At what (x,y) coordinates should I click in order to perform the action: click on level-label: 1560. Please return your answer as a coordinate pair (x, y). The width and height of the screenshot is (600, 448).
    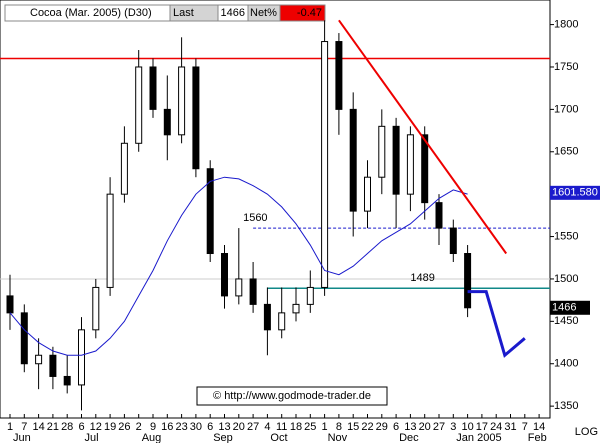
    Looking at the image, I should click on (255, 218).